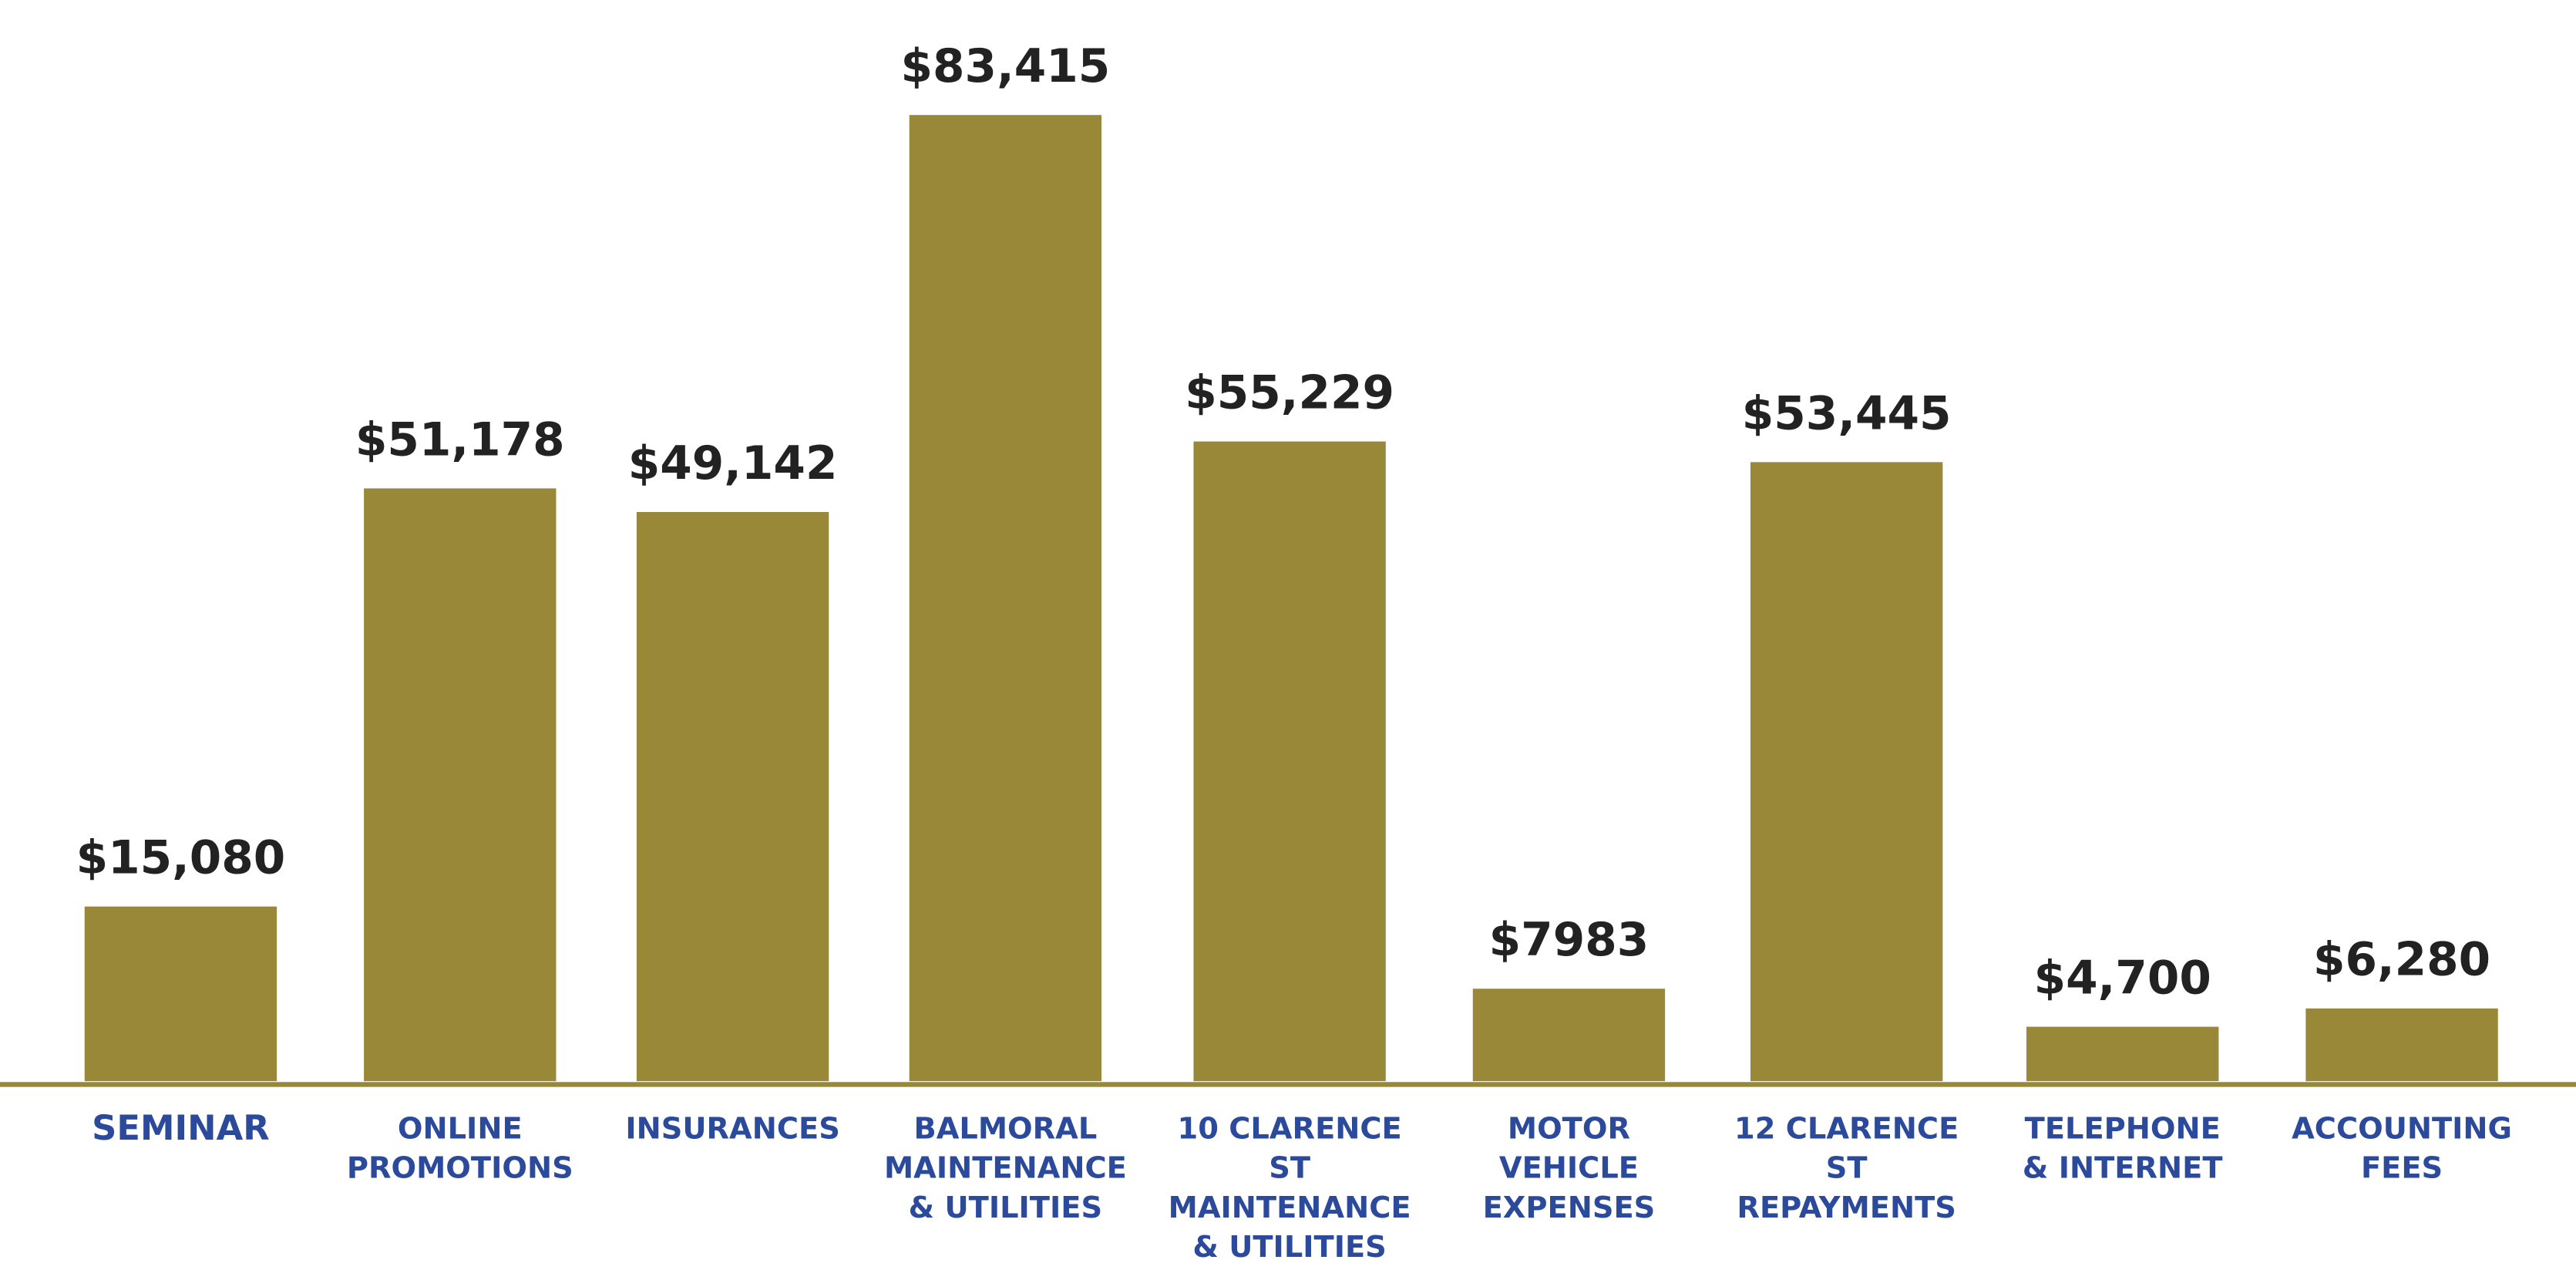  I want to click on x-tick-label: VEHICLE, so click(1569, 1168).